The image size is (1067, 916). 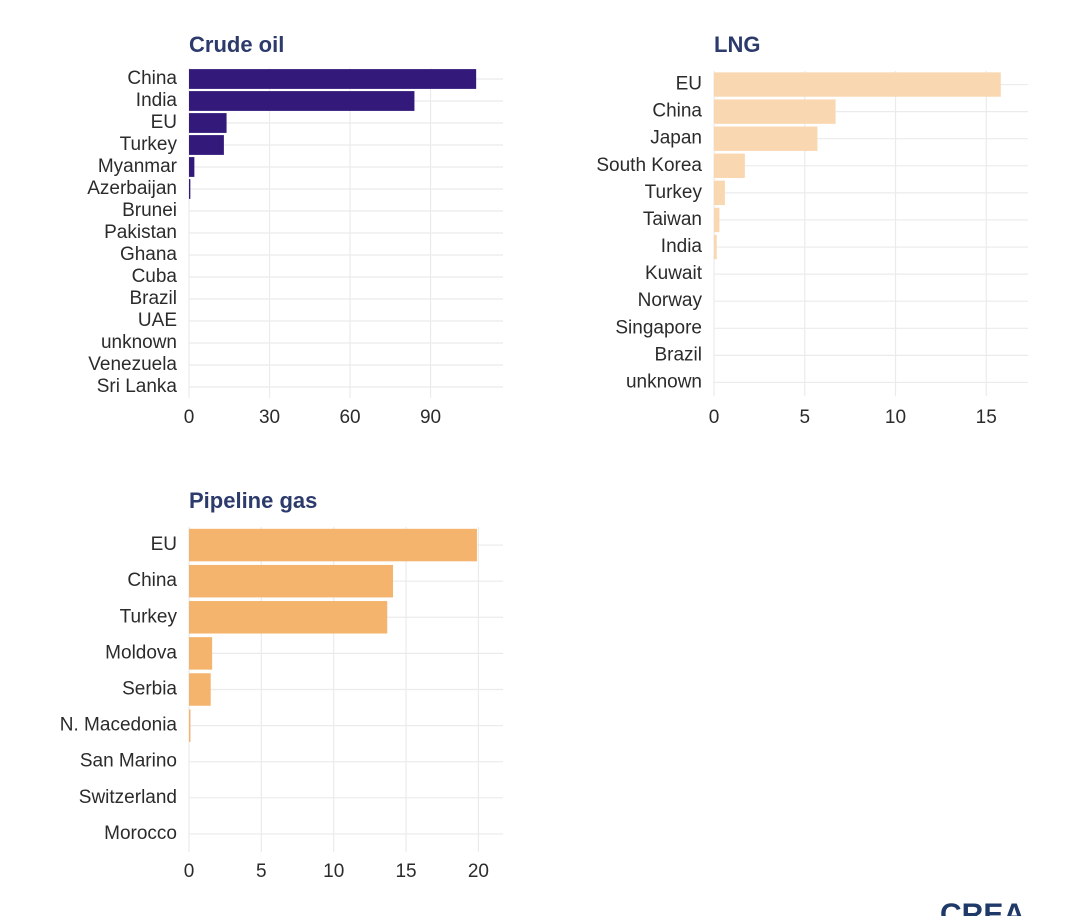 What do you see at coordinates (982, 907) in the screenshot?
I see `logo: CREA` at bounding box center [982, 907].